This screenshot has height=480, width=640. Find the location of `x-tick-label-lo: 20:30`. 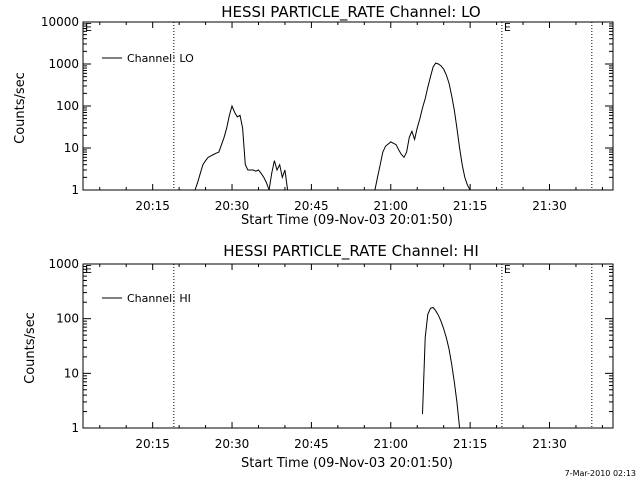

x-tick-label-lo: 20:30 is located at coordinates (232, 206).